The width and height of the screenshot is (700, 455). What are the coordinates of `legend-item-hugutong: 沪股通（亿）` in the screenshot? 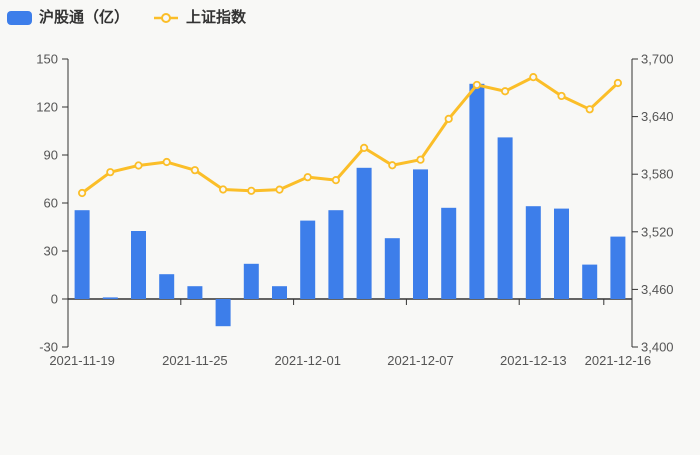 It's located at (68, 18).